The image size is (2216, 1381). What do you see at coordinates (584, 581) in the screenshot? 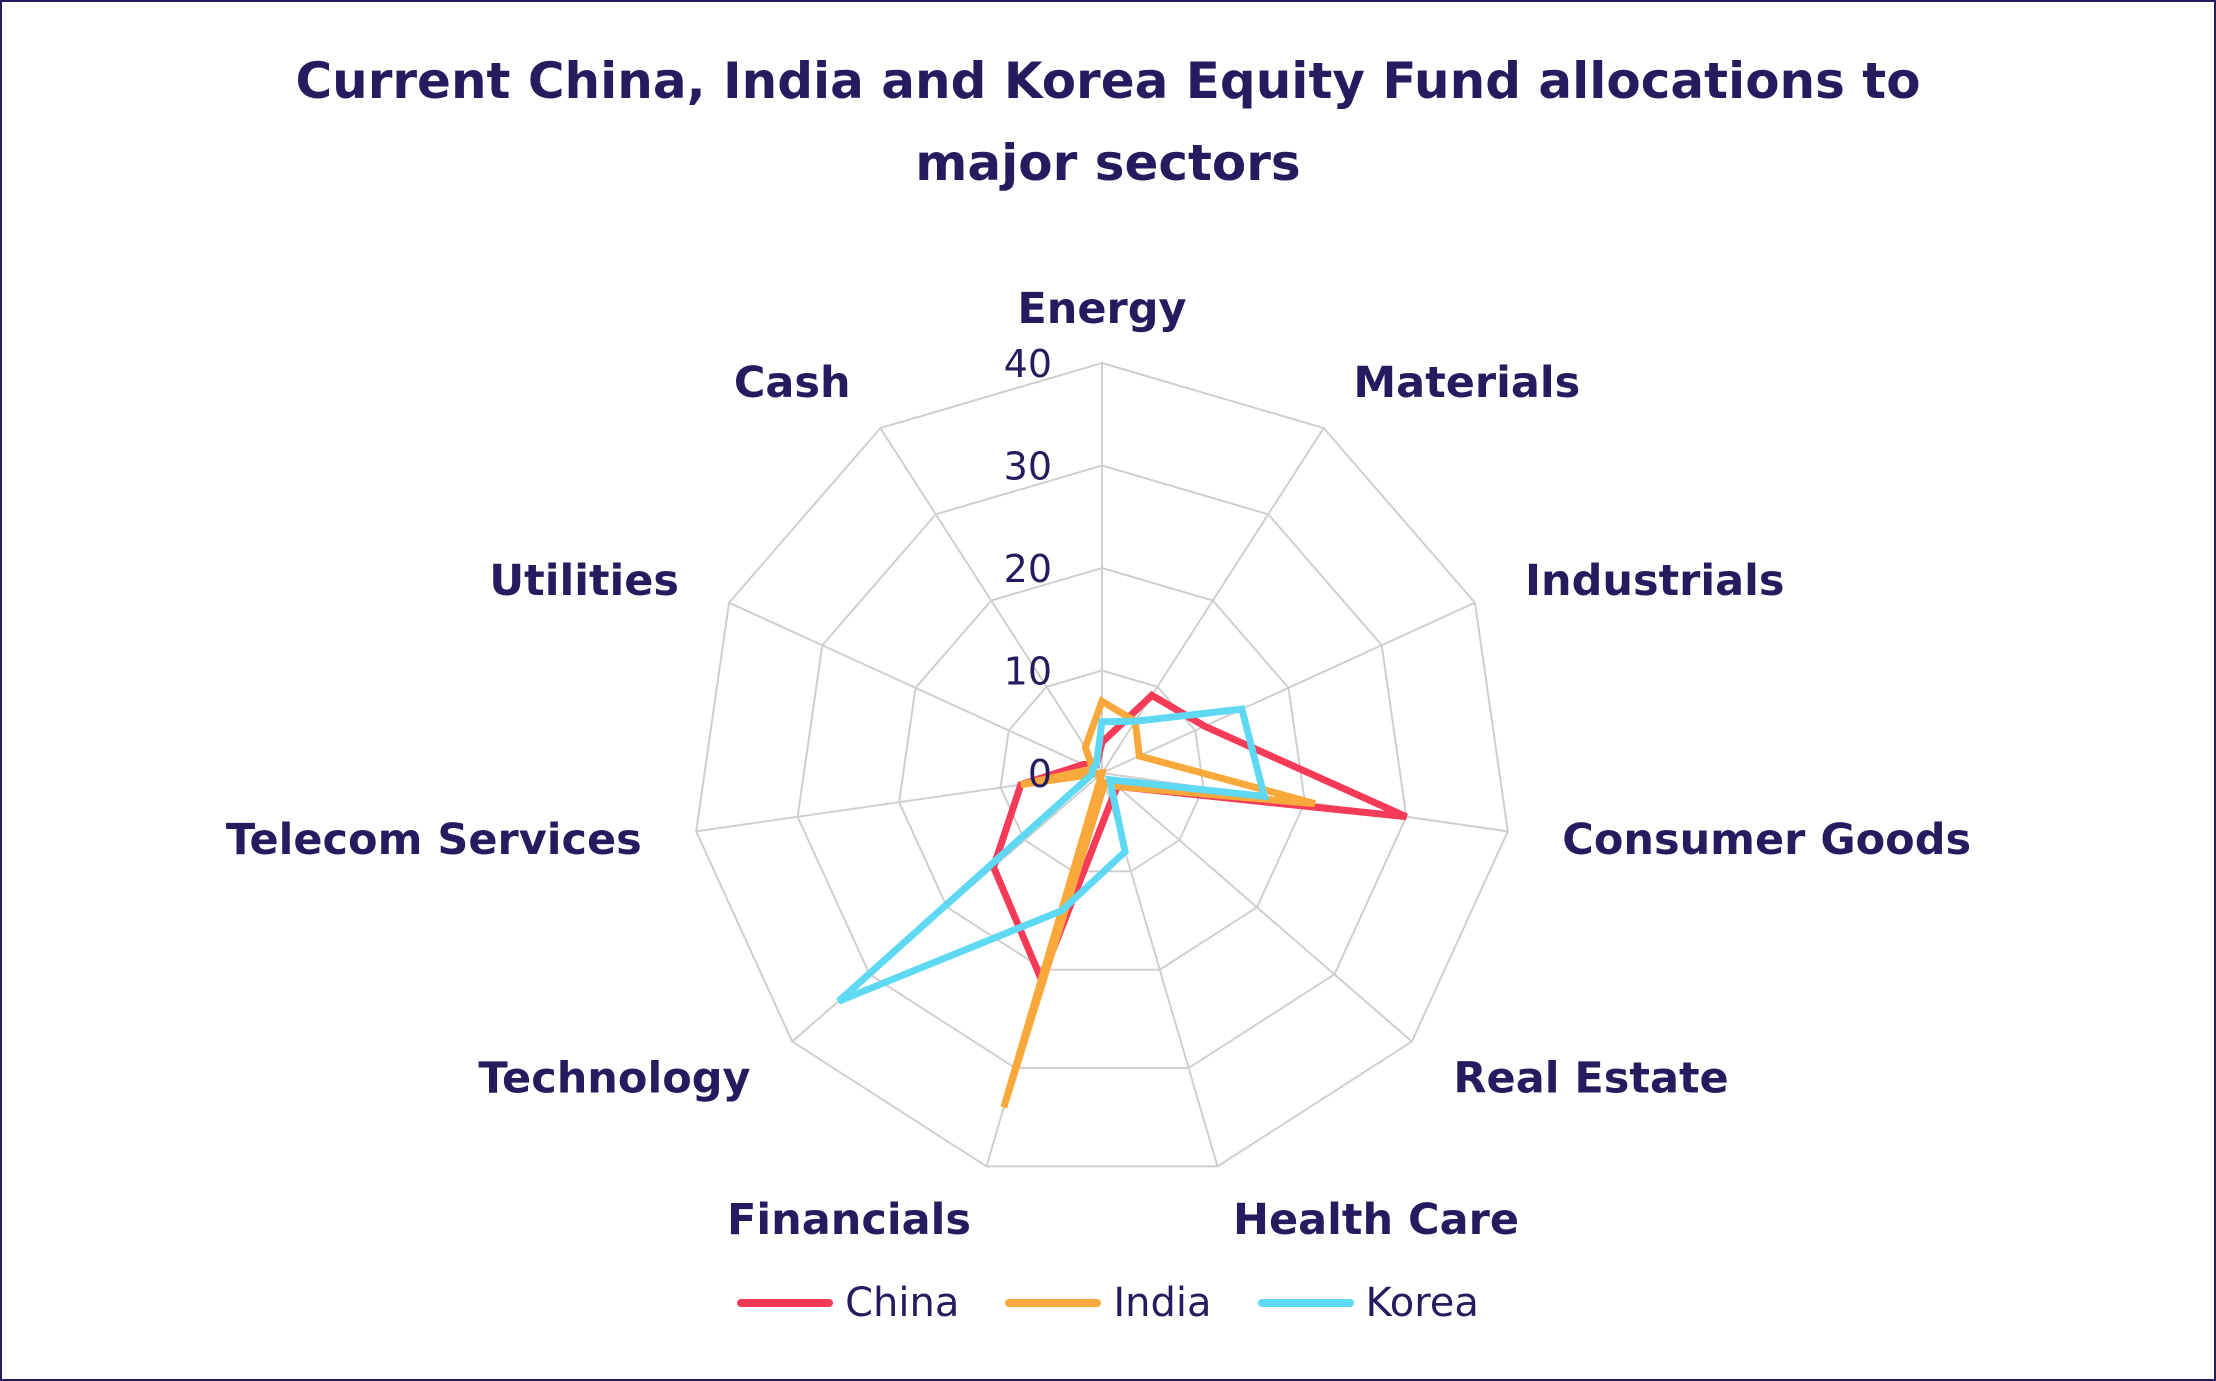
I see `axis-label-utilities: Utilities` at bounding box center [584, 581].